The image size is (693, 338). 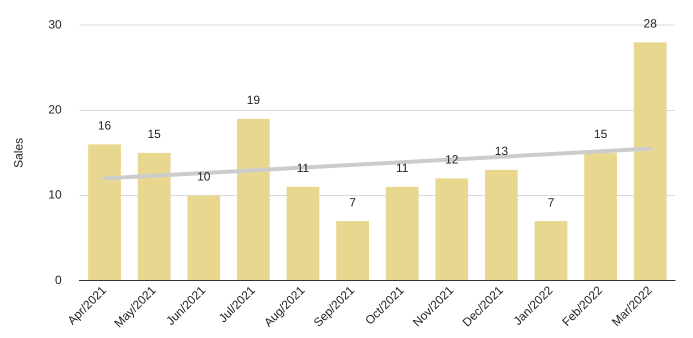 I want to click on data-label: 28, so click(x=651, y=23).